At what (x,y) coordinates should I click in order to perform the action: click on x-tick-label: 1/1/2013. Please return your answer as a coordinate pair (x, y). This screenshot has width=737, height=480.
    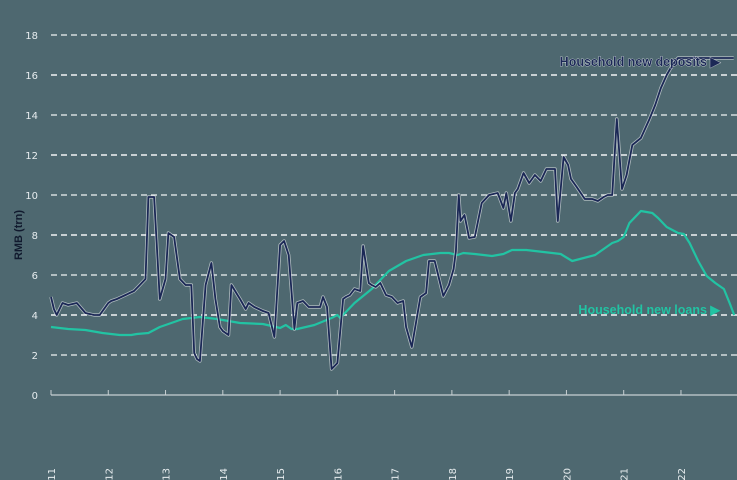
    Looking at the image, I should click on (167, 474).